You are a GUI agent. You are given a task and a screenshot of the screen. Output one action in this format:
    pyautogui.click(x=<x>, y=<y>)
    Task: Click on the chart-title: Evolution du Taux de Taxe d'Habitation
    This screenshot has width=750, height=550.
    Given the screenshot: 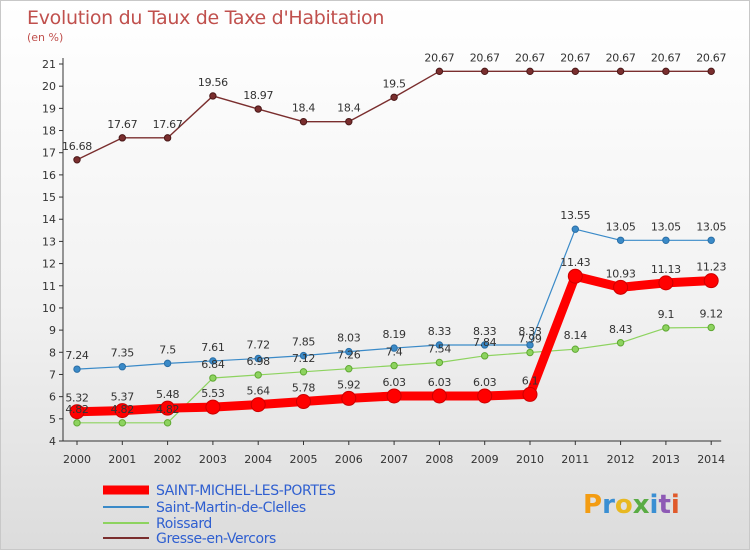 What is the action you would take?
    pyautogui.click(x=206, y=18)
    